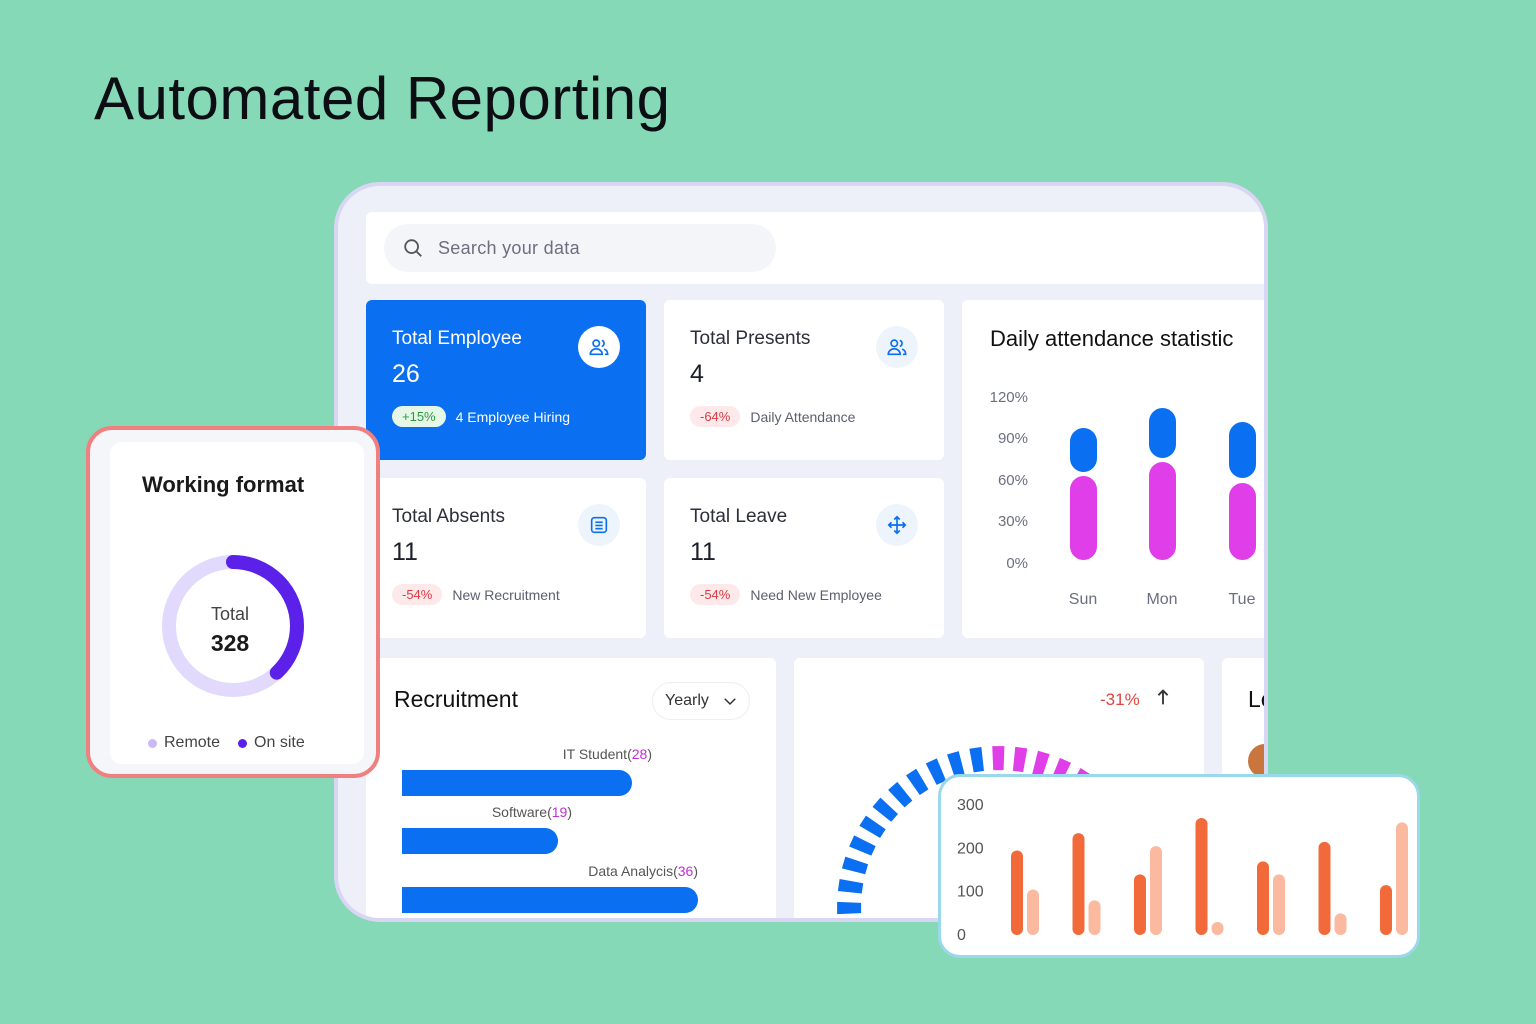 The width and height of the screenshot is (1536, 1024). Describe the element at coordinates (1163, 697) in the screenshot. I see `arrow-up-icon` at that location.